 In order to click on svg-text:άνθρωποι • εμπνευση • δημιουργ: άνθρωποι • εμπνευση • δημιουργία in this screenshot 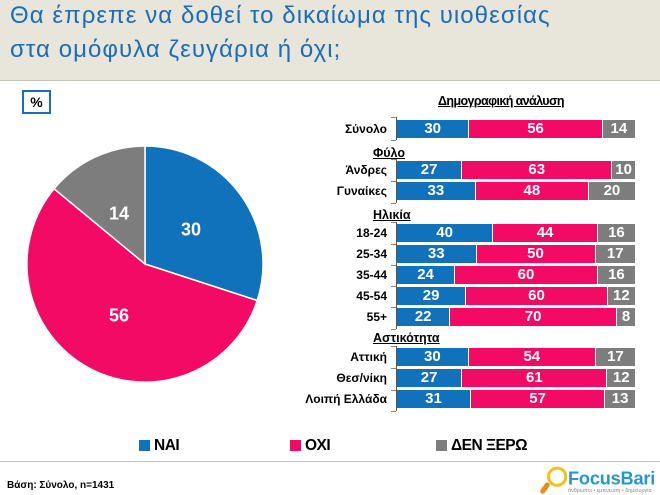, I will do `click(610, 490)`.